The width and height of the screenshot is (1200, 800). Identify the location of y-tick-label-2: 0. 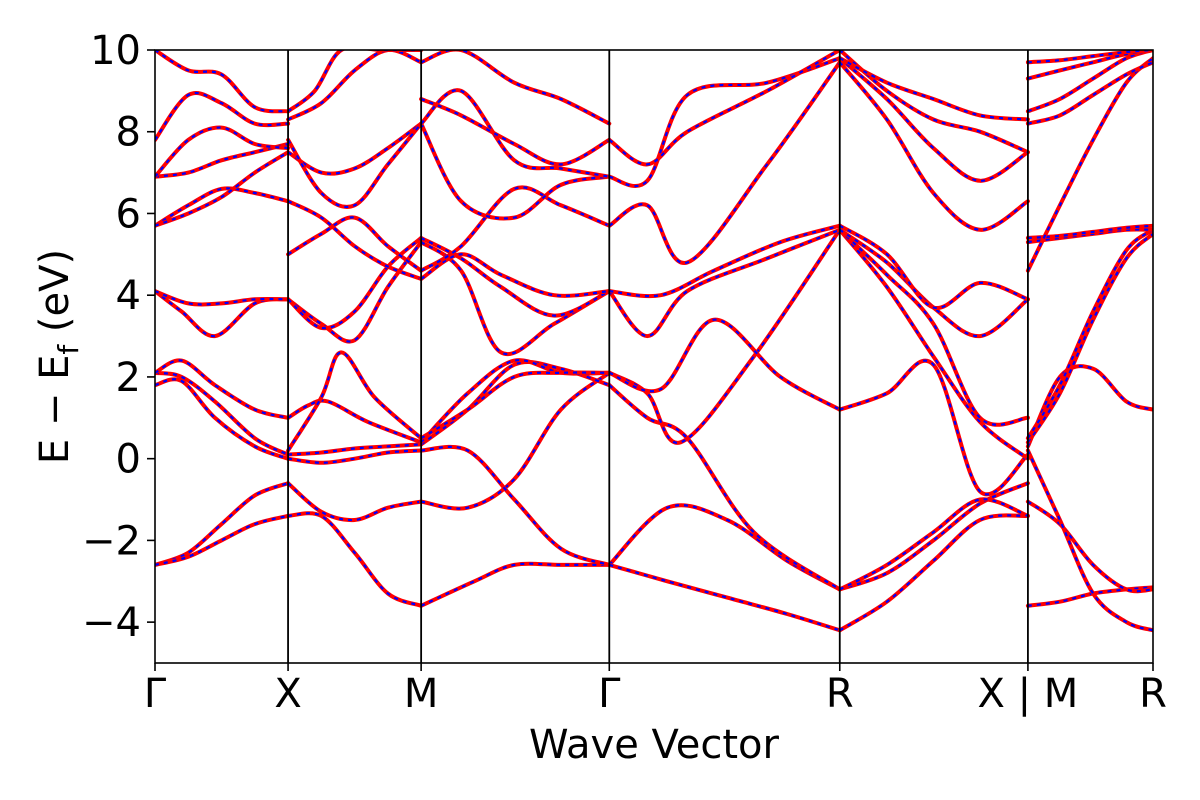
(128, 460).